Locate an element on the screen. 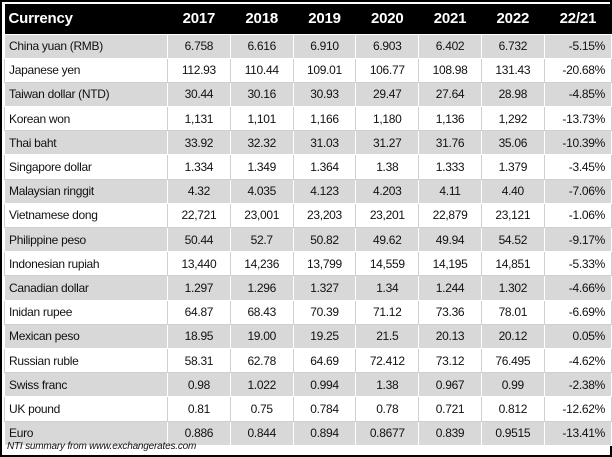 The width and height of the screenshot is (612, 457). rate-cell: 4.035 is located at coordinates (261, 191).